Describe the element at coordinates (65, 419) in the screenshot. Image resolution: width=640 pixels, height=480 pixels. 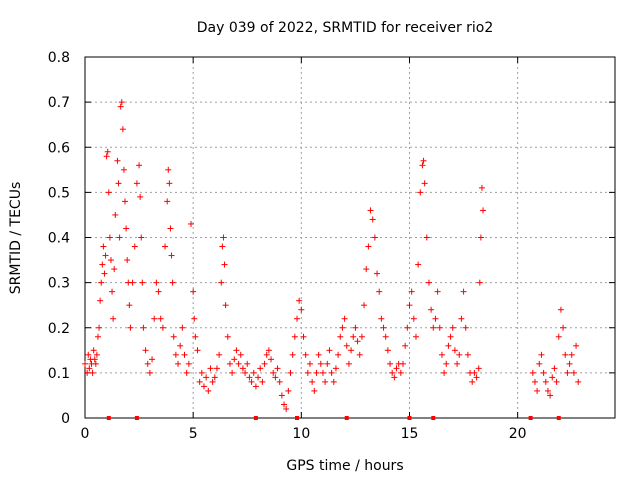
I see `y-tick-label: 0` at that location.